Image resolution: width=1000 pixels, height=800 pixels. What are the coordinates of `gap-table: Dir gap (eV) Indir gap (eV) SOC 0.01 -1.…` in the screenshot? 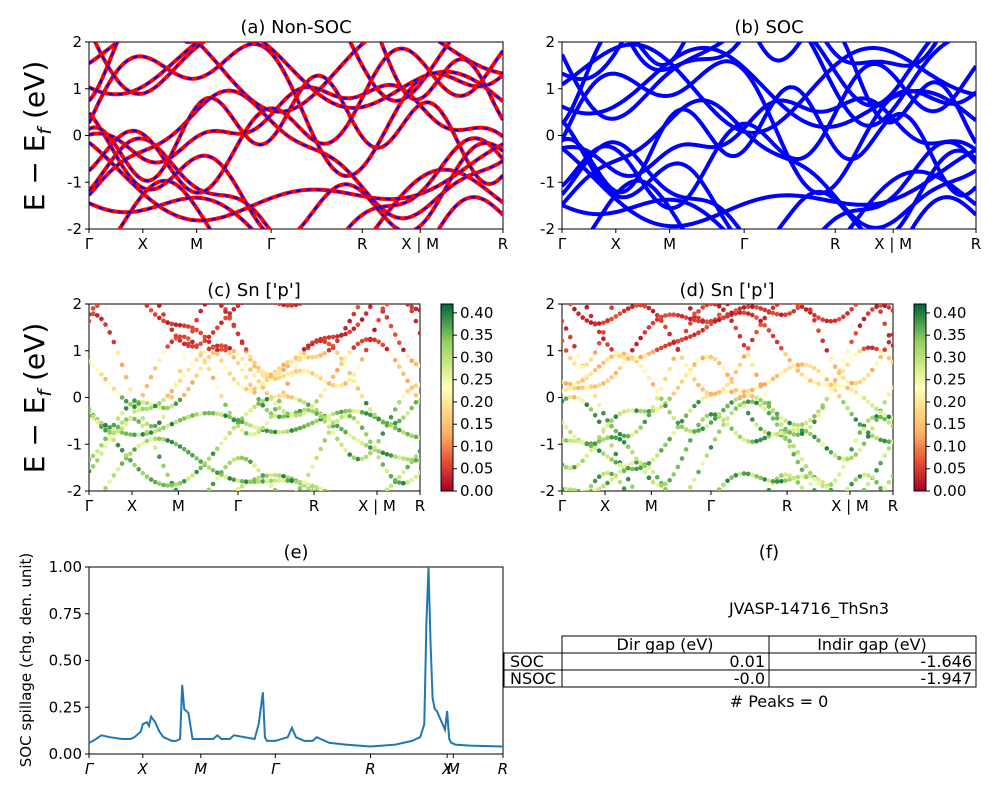 It's located at (740, 661).